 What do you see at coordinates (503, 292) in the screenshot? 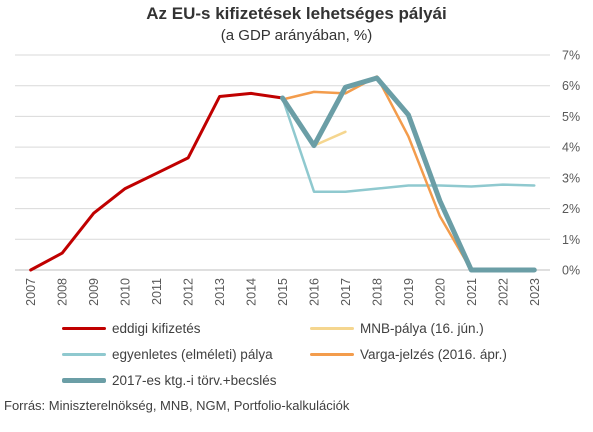
I see `x-tick-label: 2022` at bounding box center [503, 292].